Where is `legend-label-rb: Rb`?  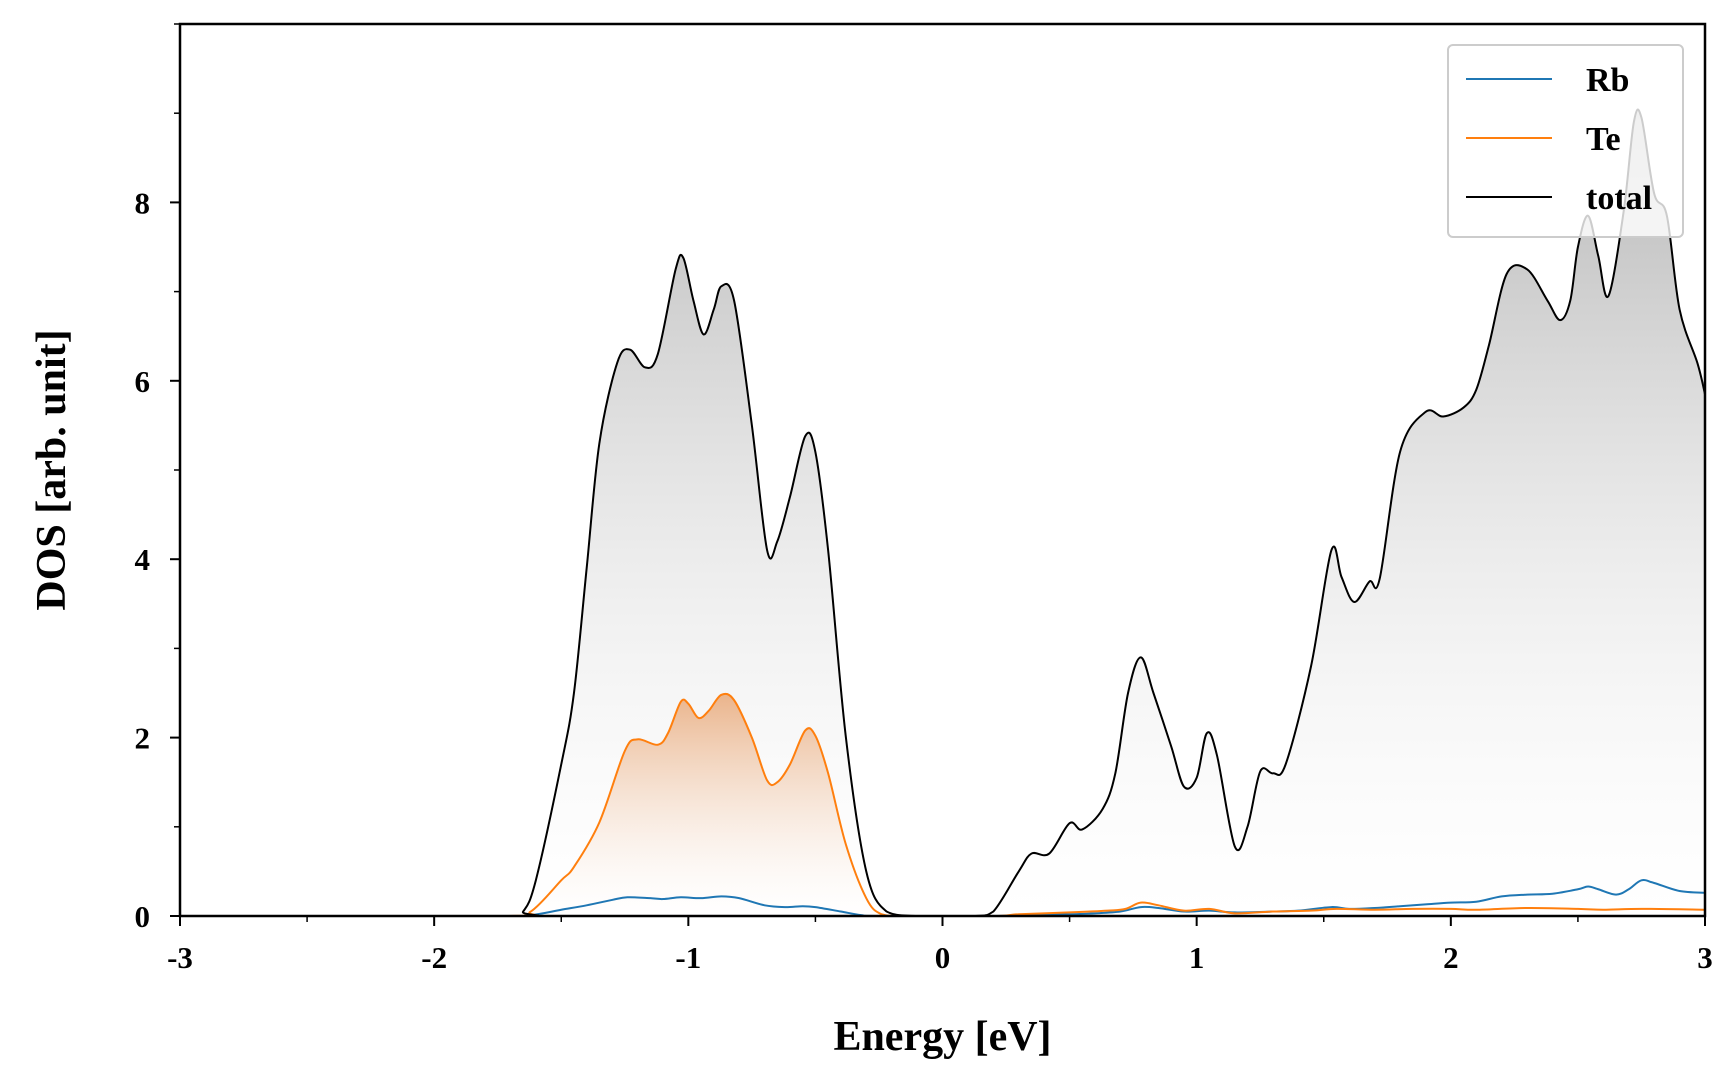
legend-label-rb: Rb is located at coordinates (1607, 80).